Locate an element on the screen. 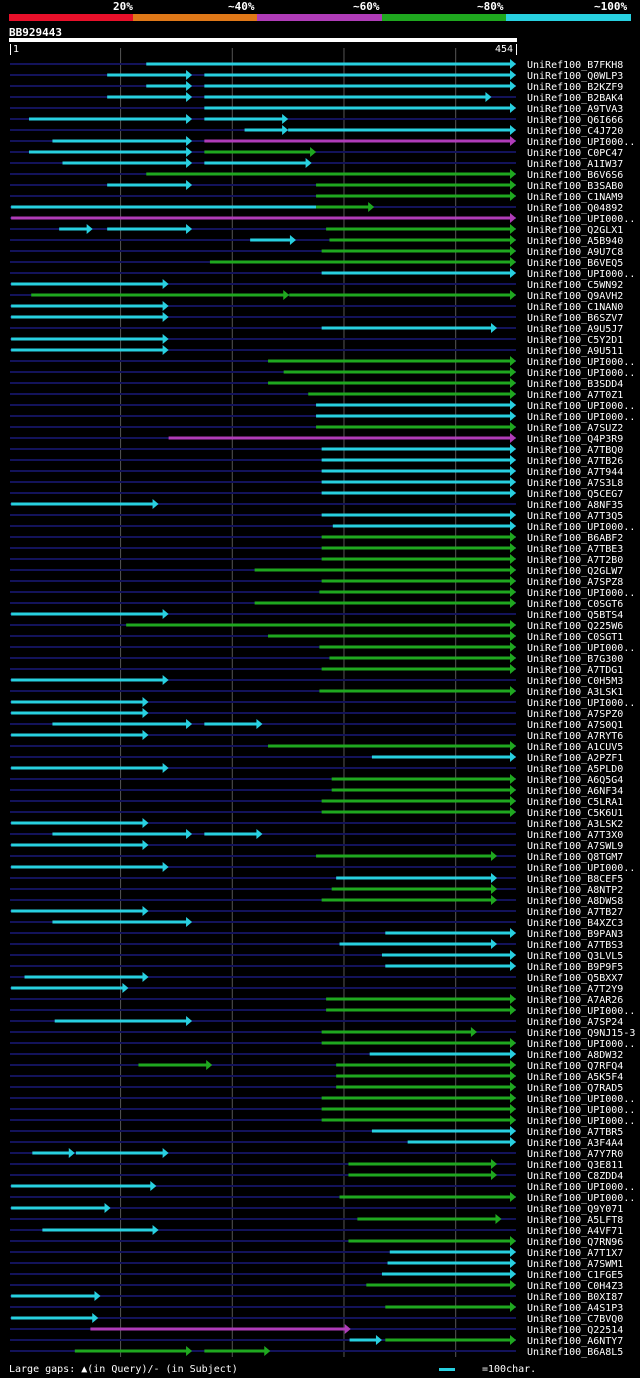  hit-label: UniRef100_A1CUV5 is located at coordinates (575, 747).